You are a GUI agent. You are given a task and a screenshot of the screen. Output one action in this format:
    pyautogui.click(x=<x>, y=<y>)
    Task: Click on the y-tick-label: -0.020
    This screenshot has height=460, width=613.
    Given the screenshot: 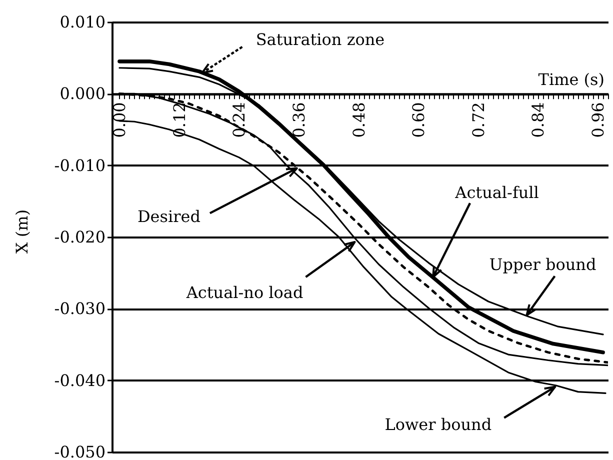 What is the action you would take?
    pyautogui.click(x=80, y=237)
    